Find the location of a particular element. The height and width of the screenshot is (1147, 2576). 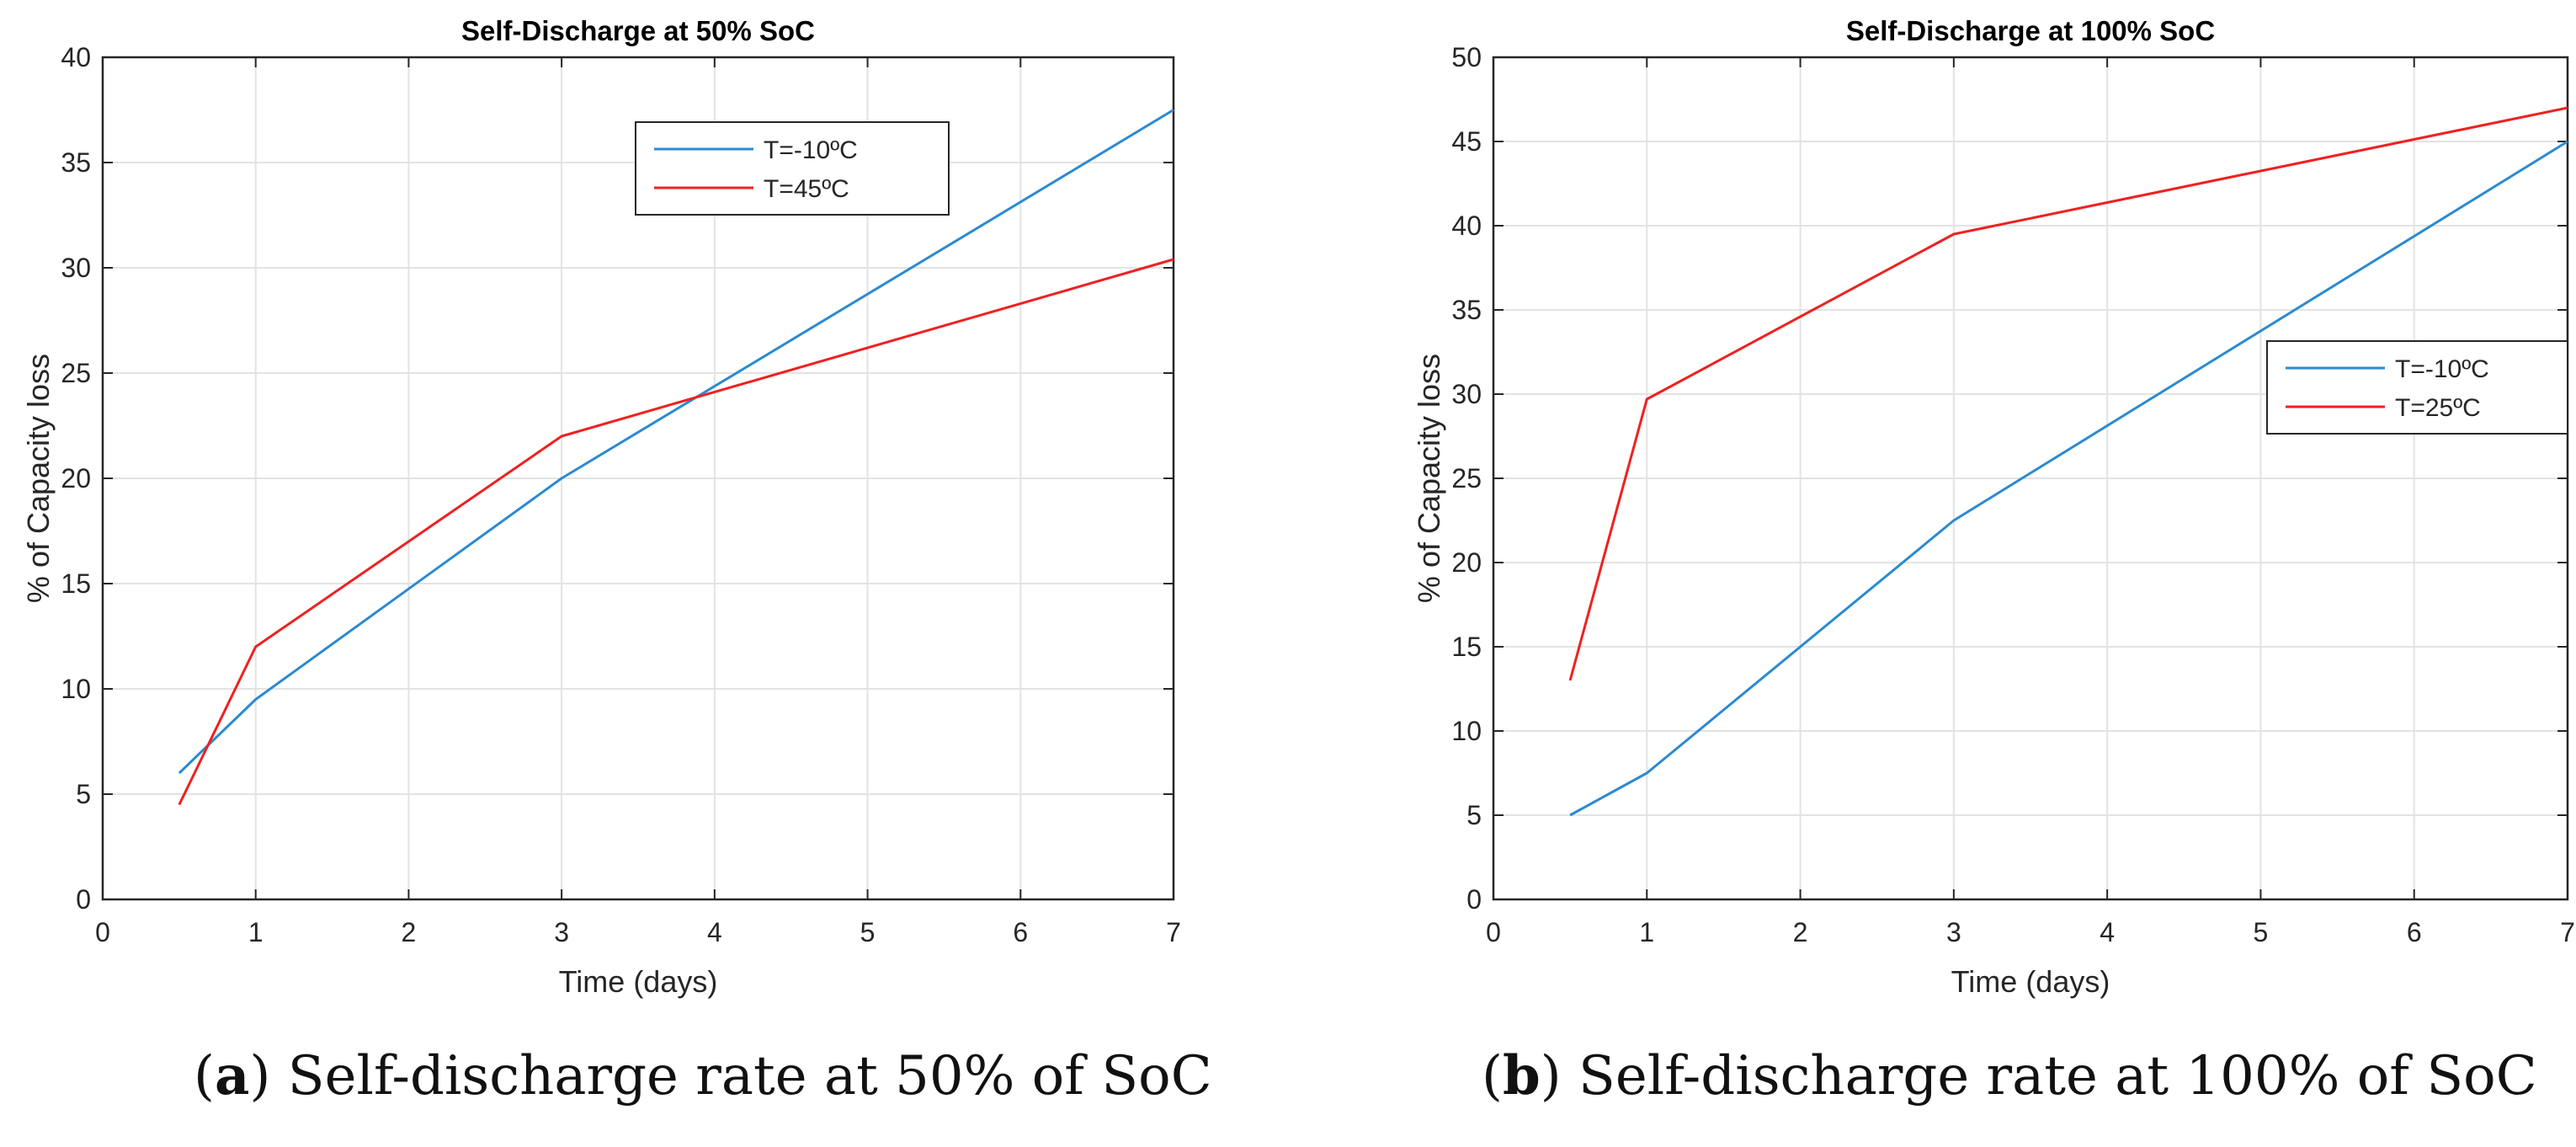

legend: T=-10ºC T=45ºC is located at coordinates (793, 168).